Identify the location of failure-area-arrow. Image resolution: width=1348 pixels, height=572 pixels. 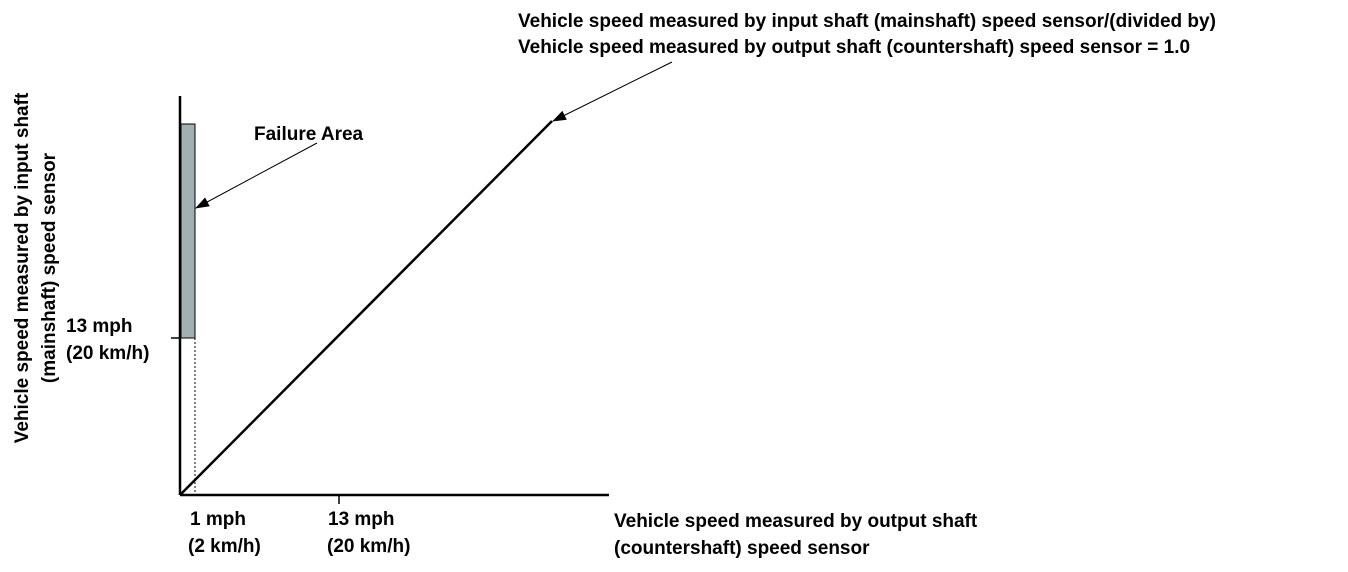
(256, 175).